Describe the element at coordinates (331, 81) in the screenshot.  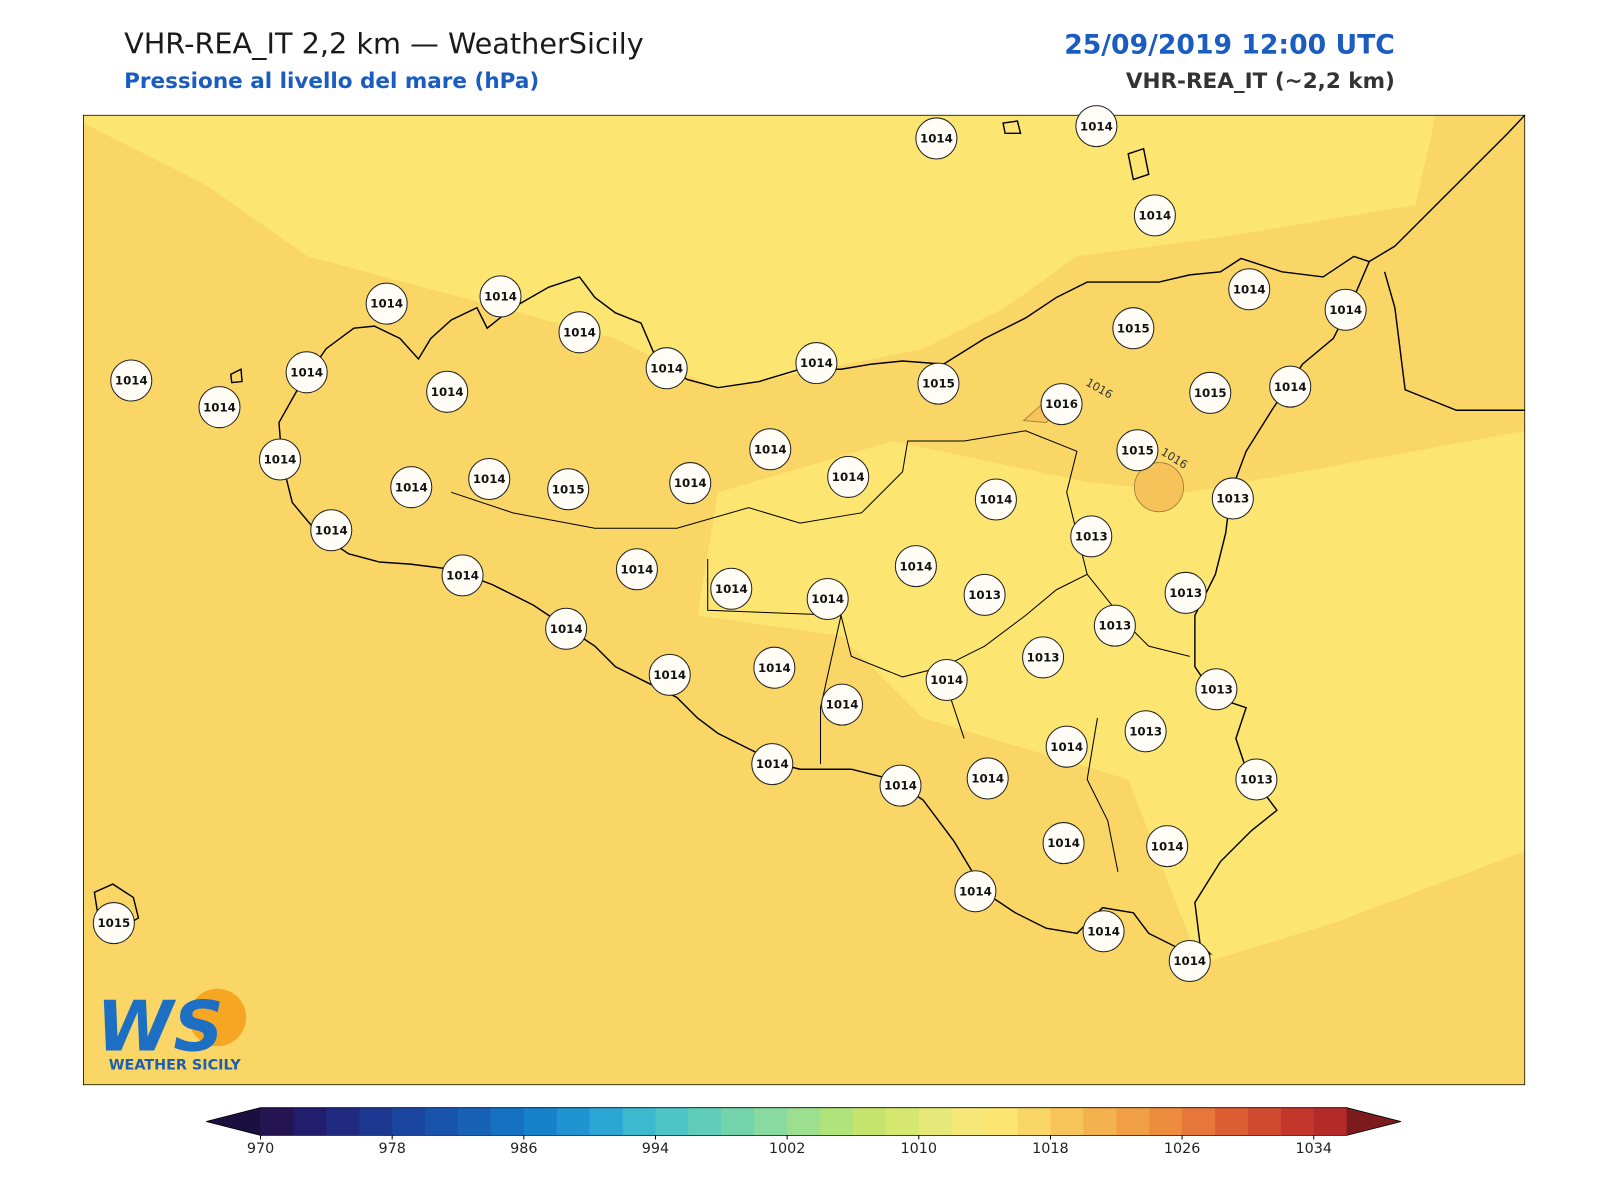
I see `subtitle: Pressione al livello del mare (hPa)` at that location.